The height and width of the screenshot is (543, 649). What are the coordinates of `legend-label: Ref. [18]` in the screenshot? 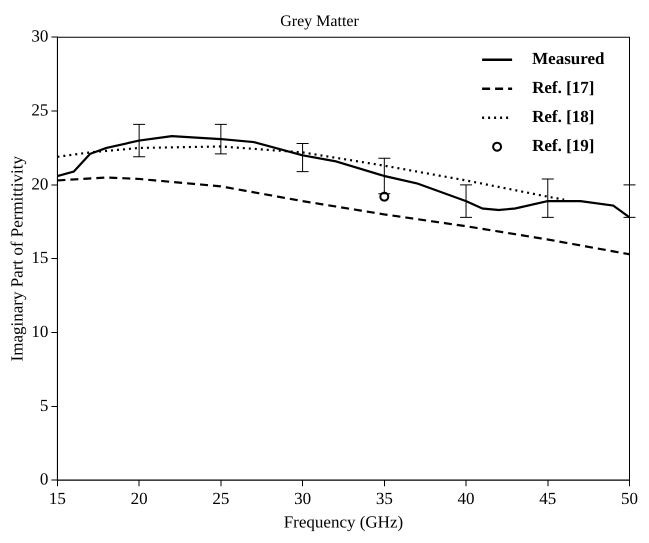 It's located at (563, 116).